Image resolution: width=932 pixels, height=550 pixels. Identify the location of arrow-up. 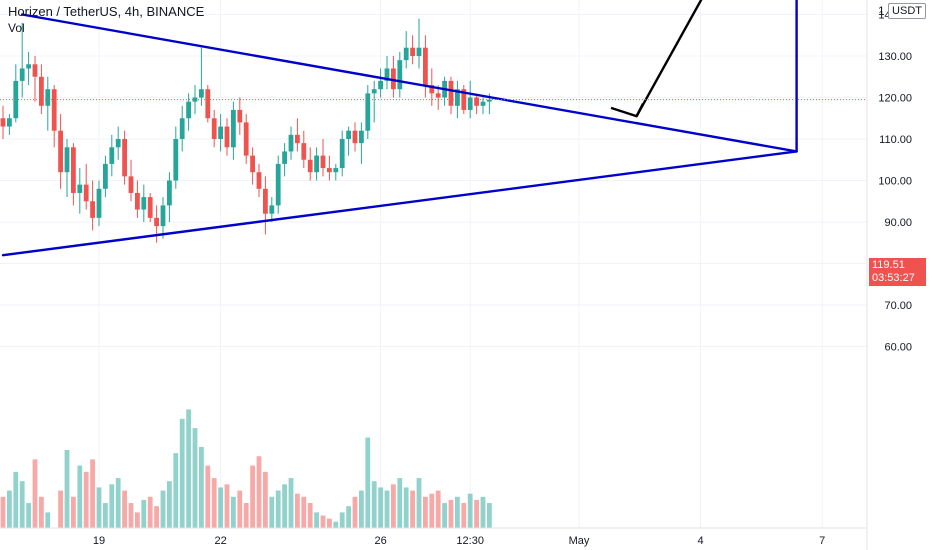
(669, 58).